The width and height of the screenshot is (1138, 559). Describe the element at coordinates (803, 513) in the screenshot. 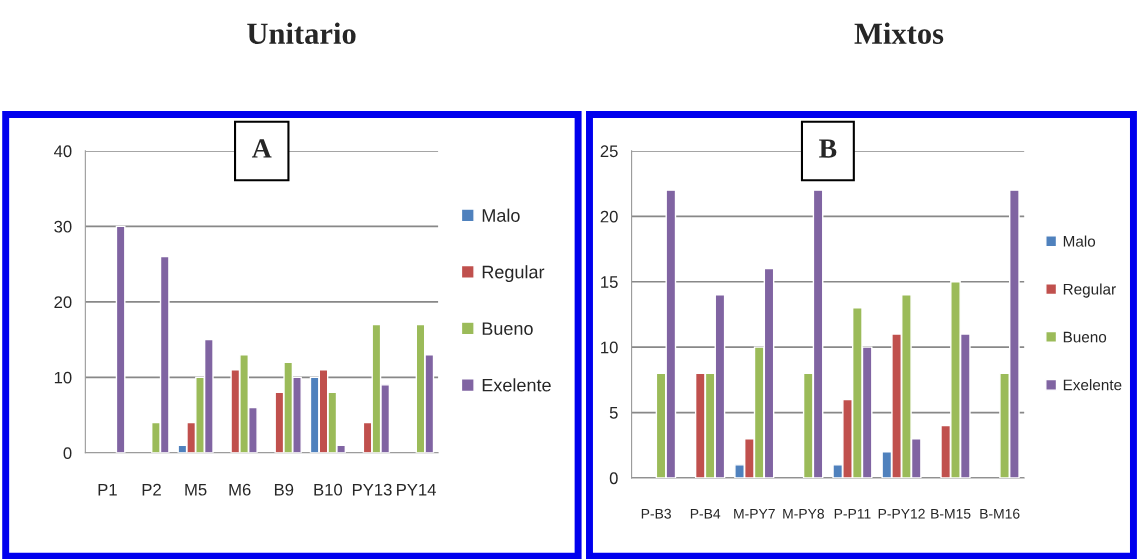

I see `x-tick-label: M-PY8` at that location.